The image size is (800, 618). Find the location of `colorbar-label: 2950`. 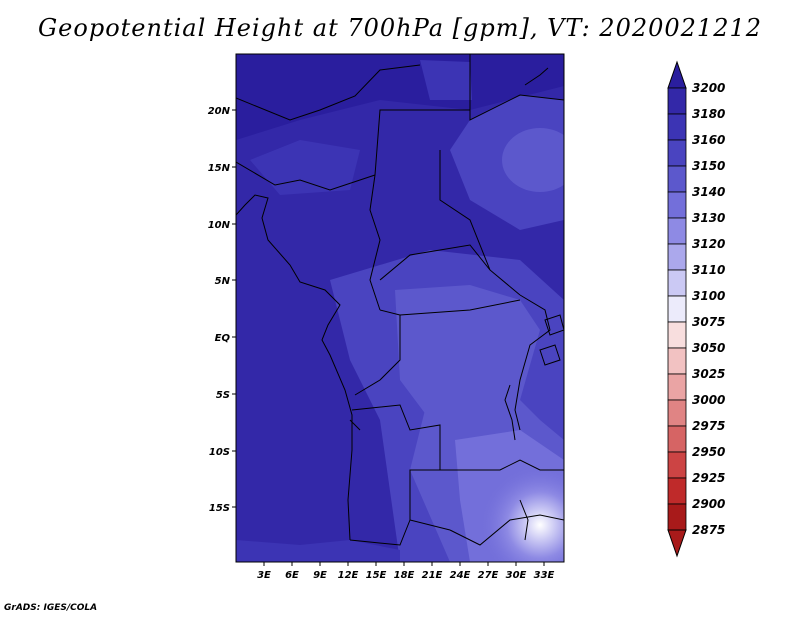

colorbar-label: 2950 is located at coordinates (708, 452).